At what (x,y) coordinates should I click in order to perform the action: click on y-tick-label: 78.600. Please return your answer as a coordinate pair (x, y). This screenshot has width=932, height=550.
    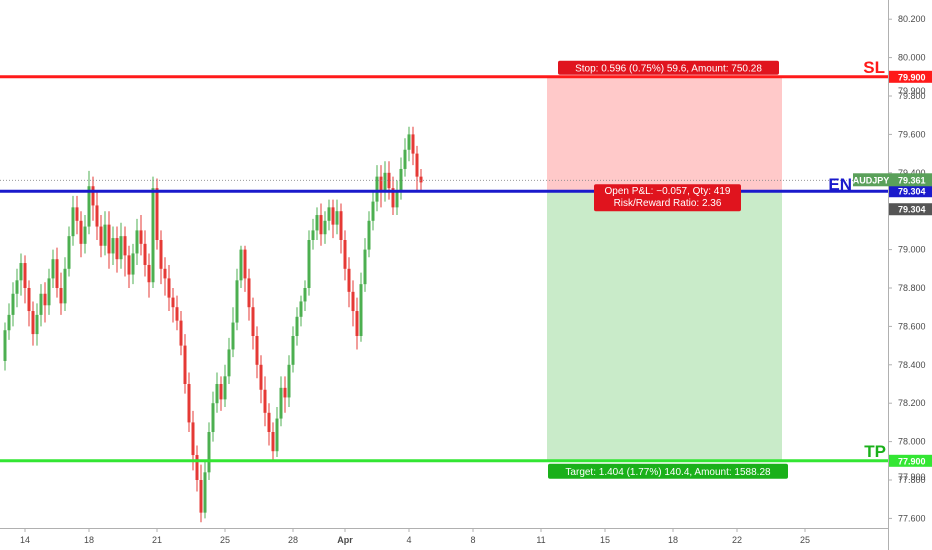
    Looking at the image, I should click on (912, 326).